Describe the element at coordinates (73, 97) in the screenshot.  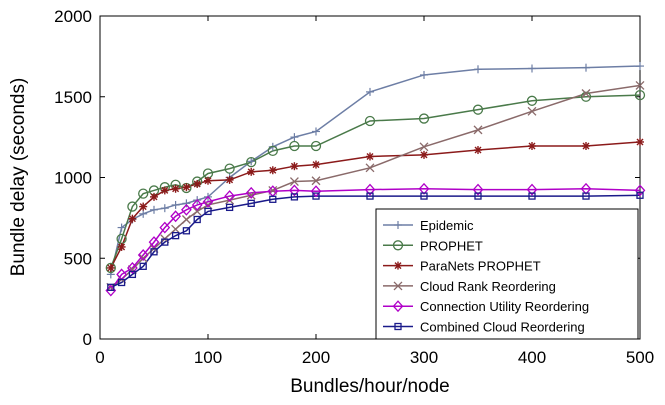
I see `y-tick-label: 1500` at that location.